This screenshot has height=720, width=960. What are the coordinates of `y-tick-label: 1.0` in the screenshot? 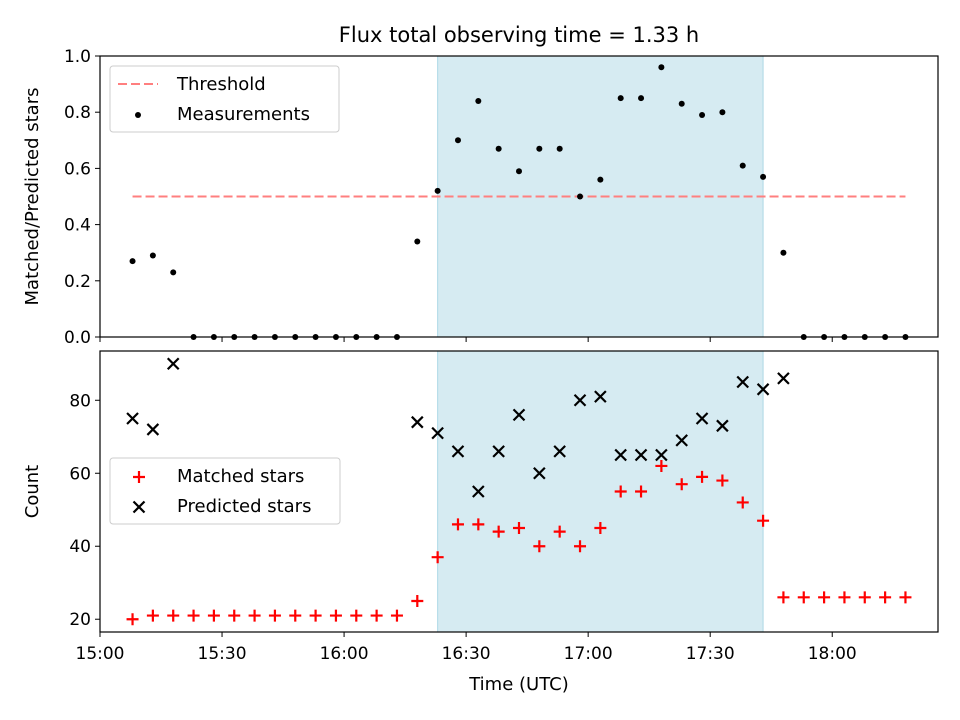 It's located at (77, 57).